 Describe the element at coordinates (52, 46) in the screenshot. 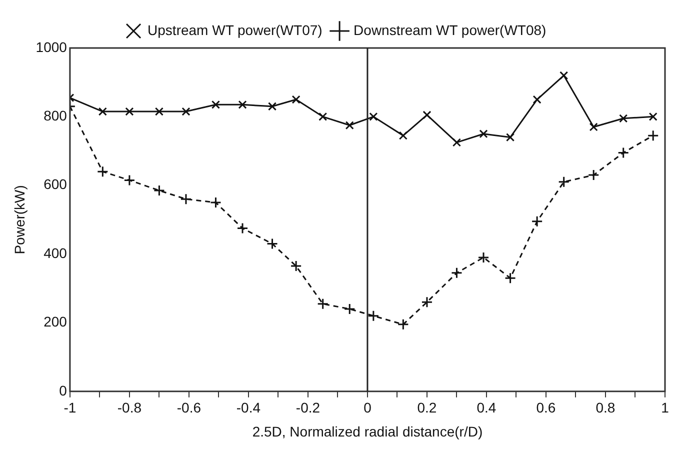

I see `y-tick-label: 1000` at that location.